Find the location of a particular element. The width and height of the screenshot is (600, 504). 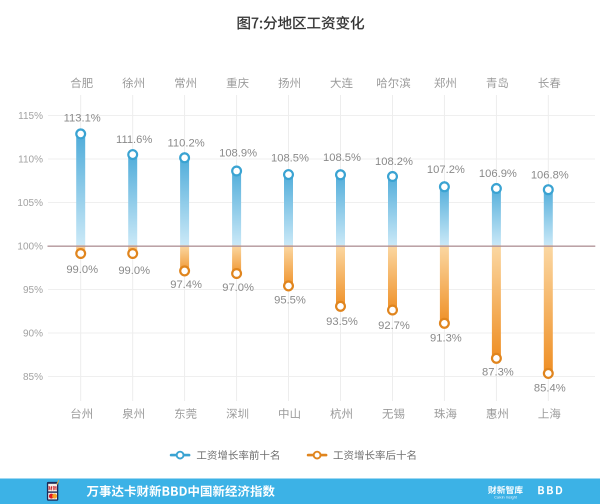

svg-text: 110% is located at coordinates (30, 160).